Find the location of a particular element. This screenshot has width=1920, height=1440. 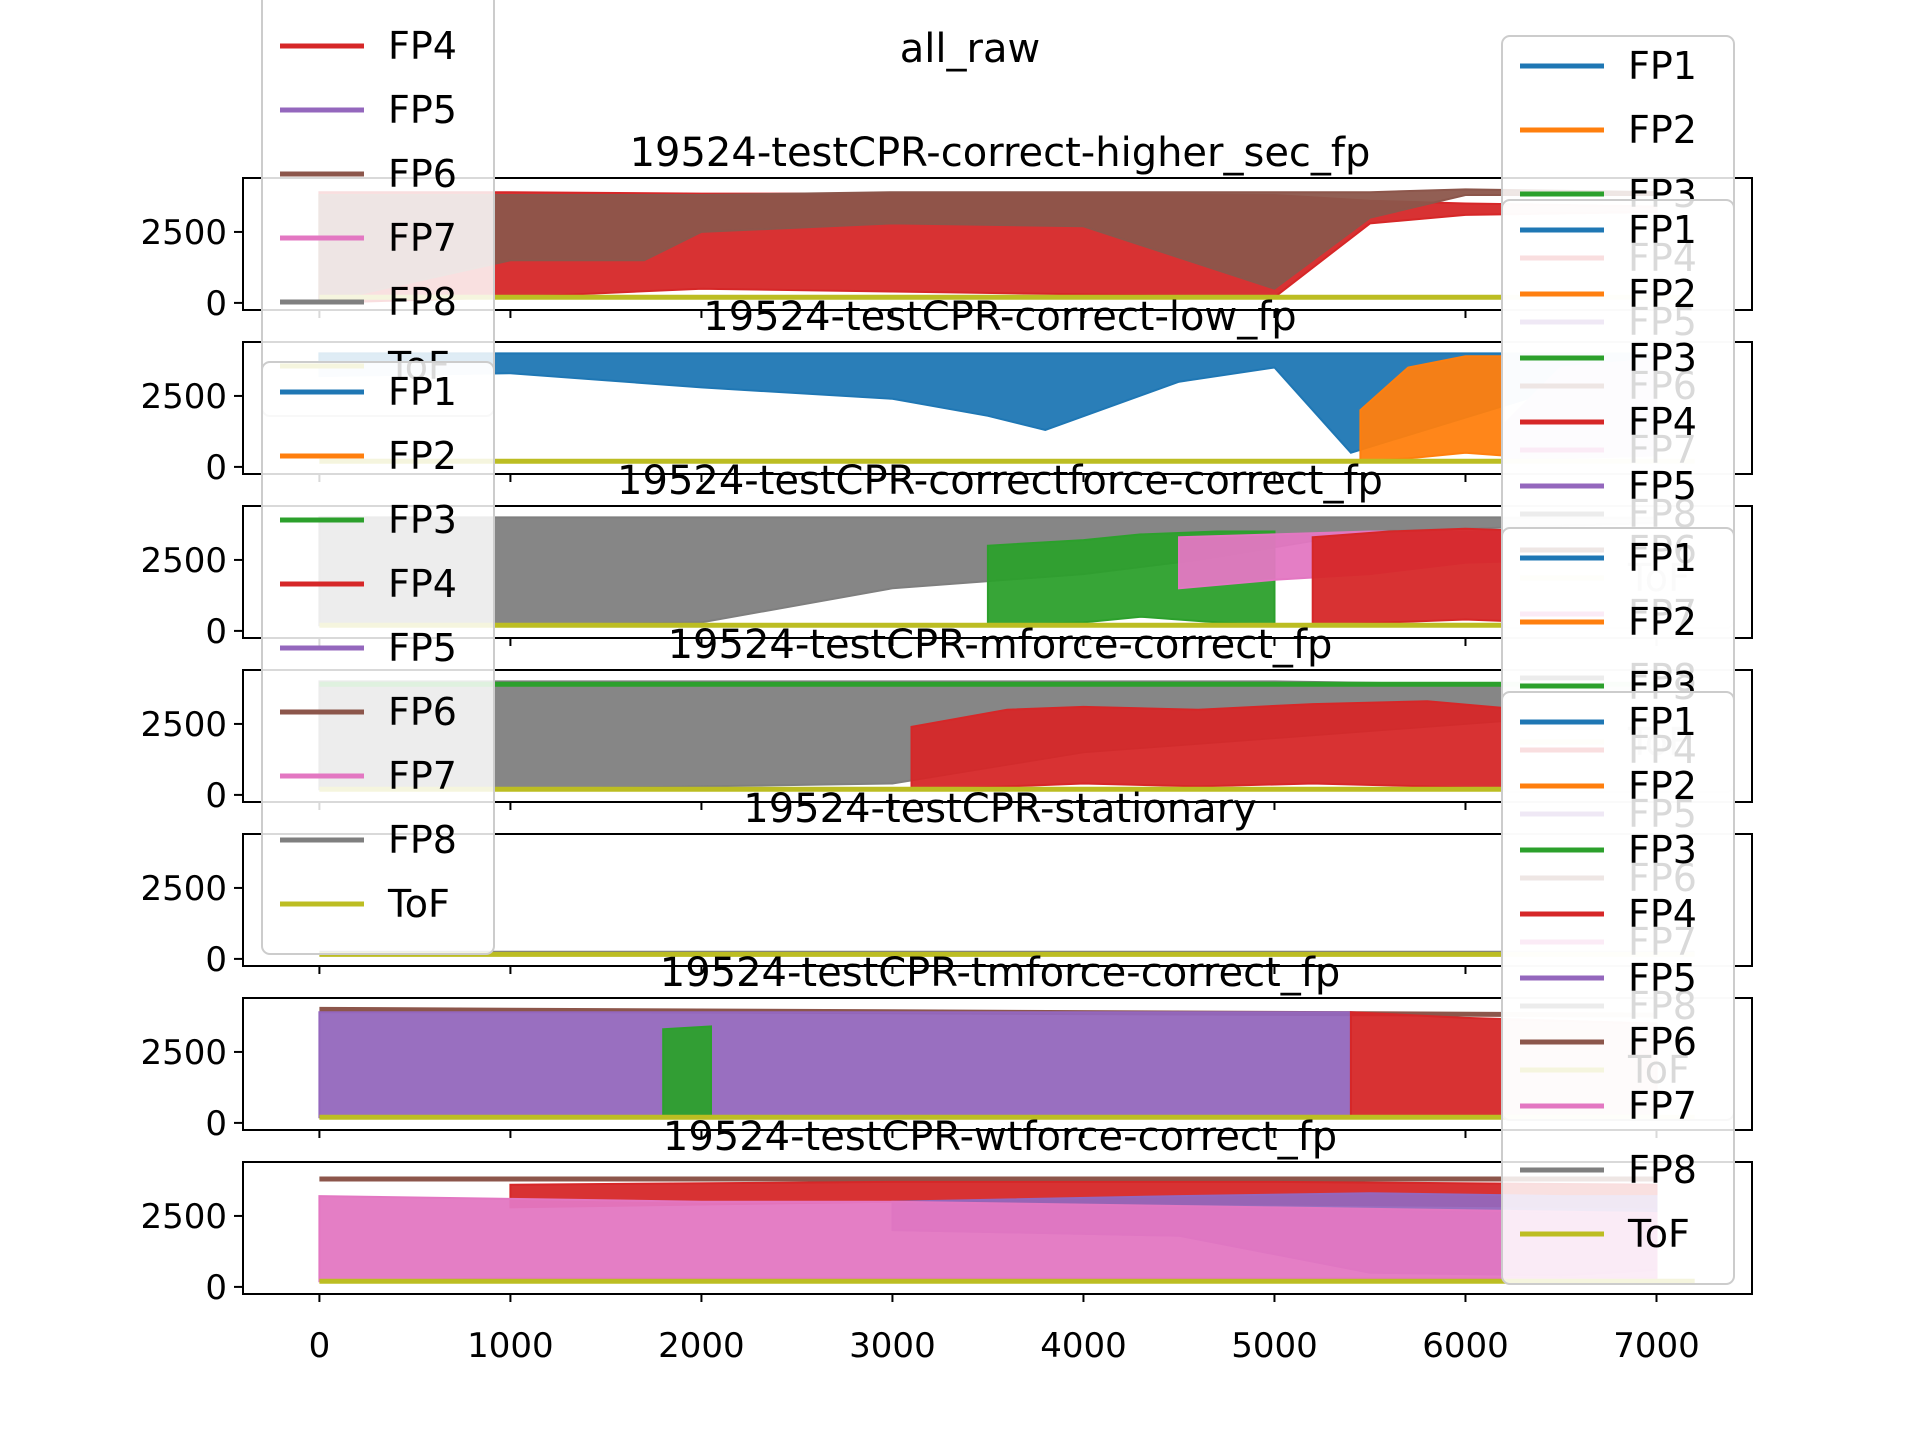

subplot-title: 19524-testCPR-tmforce-correct_fp is located at coordinates (1000, 973).